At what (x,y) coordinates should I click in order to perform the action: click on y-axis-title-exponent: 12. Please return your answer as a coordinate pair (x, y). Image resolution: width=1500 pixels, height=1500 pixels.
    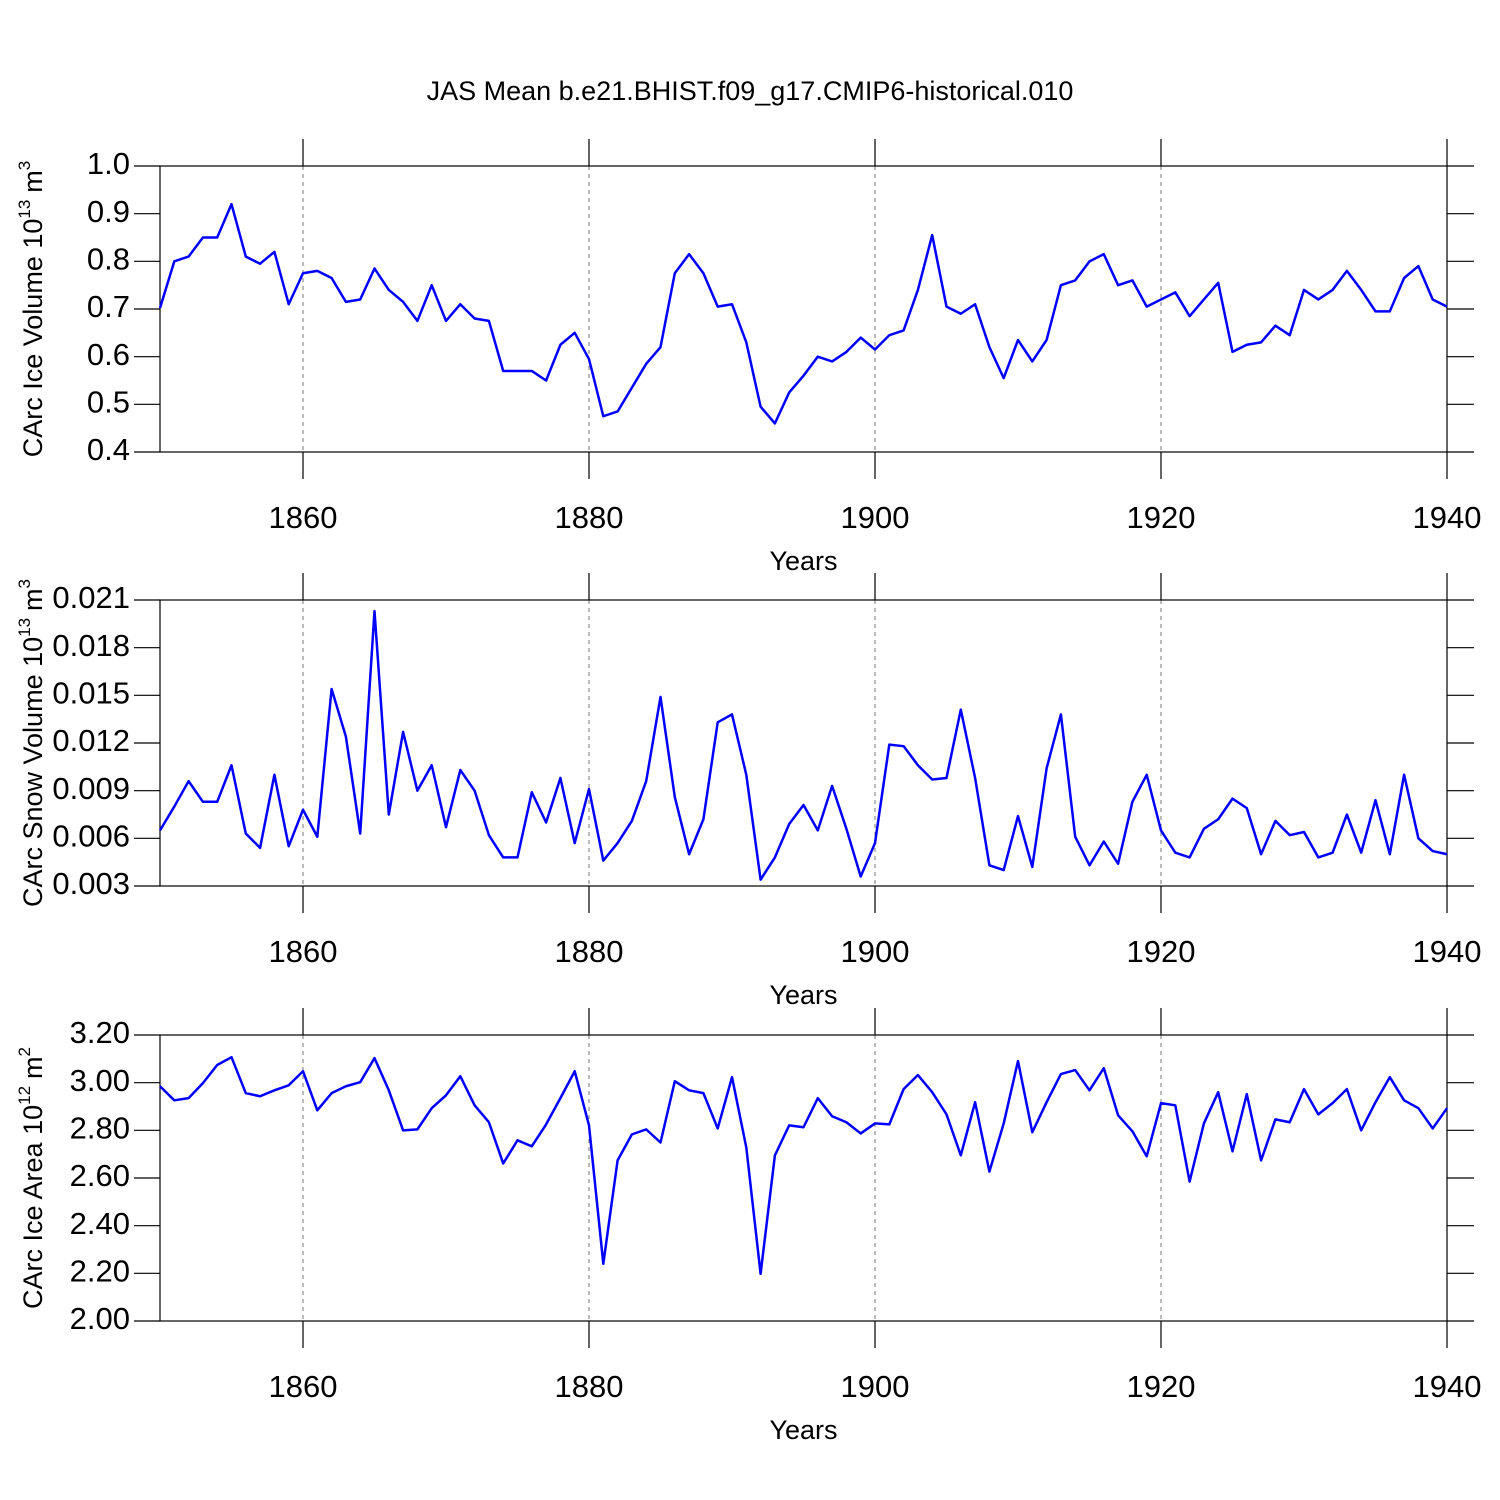
    Looking at the image, I should click on (24, 1095).